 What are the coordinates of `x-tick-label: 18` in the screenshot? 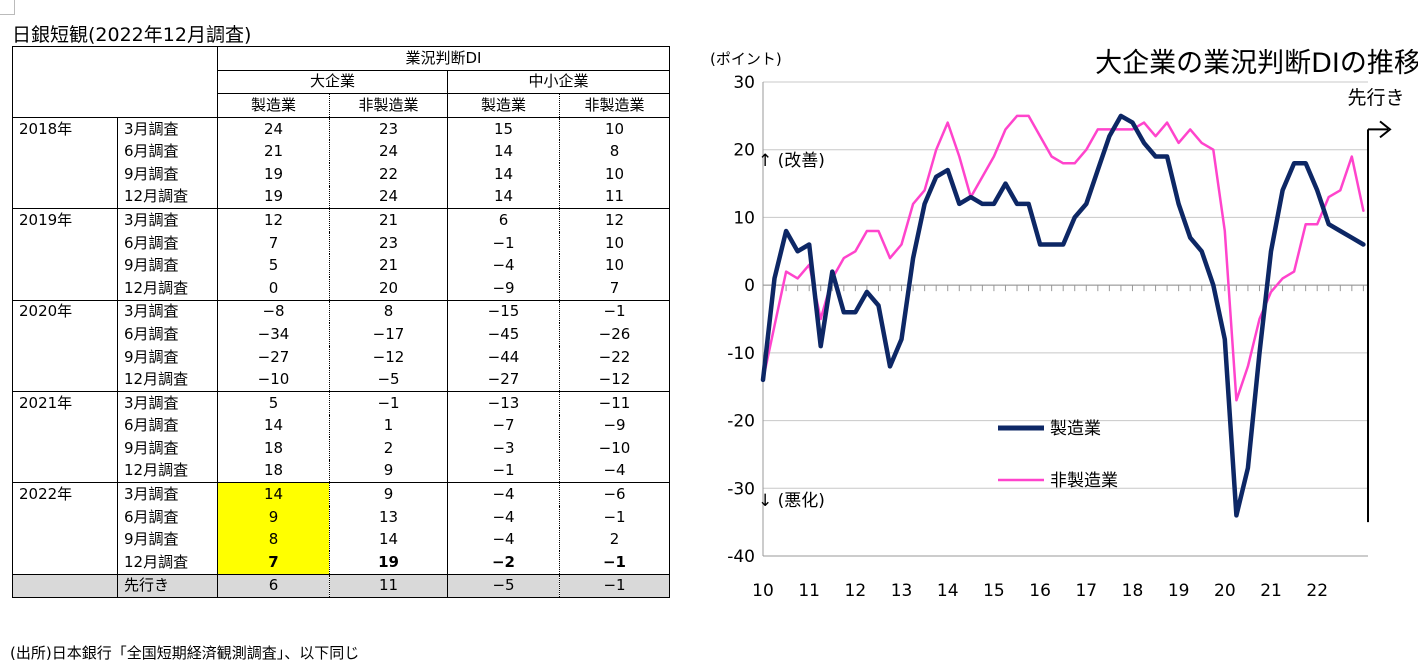 It's located at (1133, 591).